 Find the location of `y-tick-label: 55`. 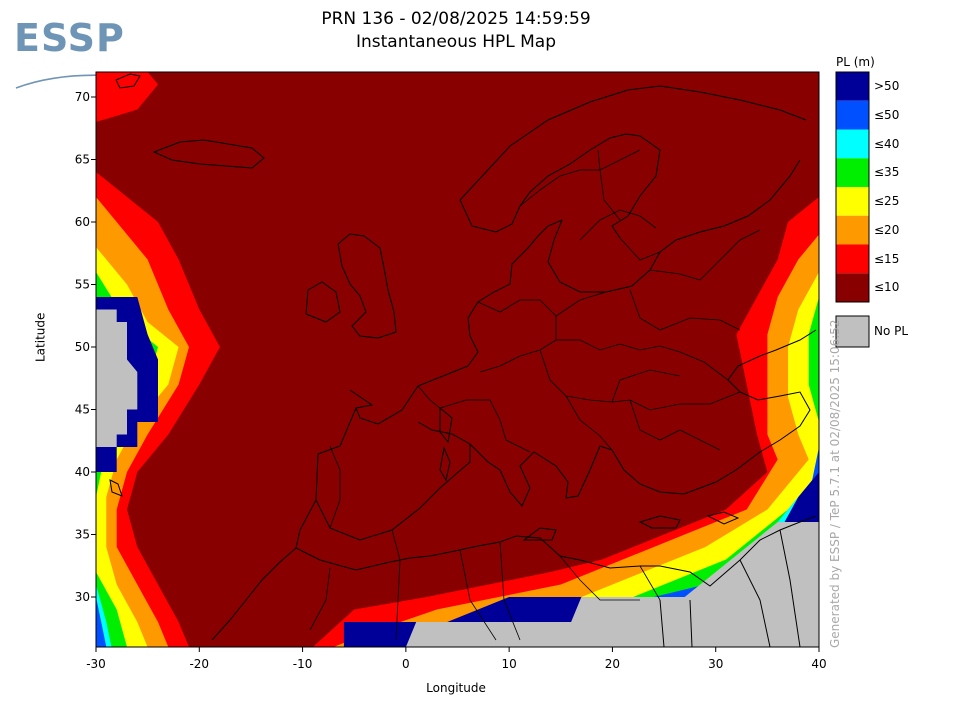

y-tick-label: 55 is located at coordinates (82, 285).